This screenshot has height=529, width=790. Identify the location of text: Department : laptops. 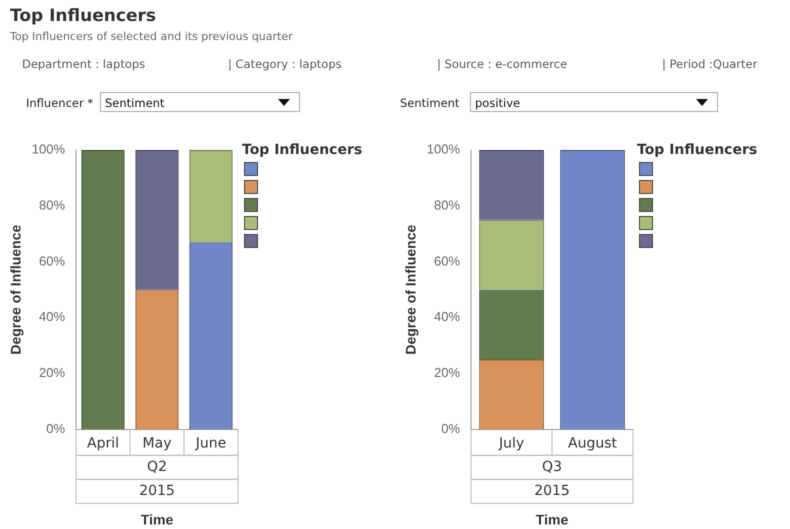
(84, 64).